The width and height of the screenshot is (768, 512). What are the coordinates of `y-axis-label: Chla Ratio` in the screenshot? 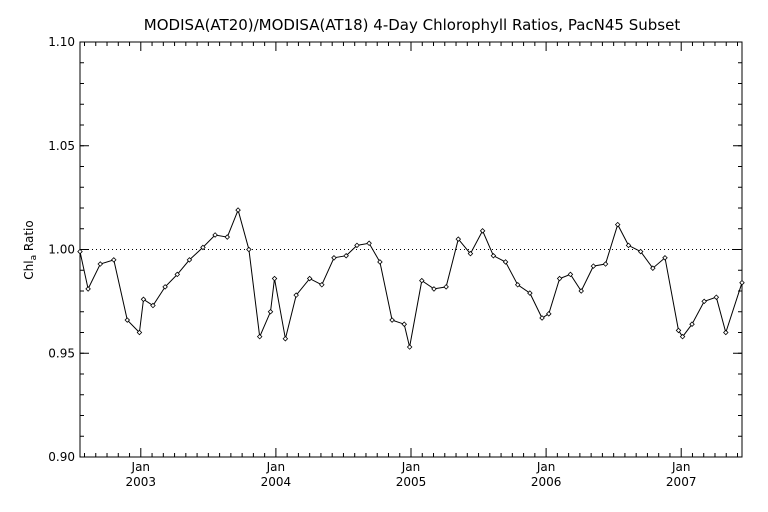 It's located at (30, 249).